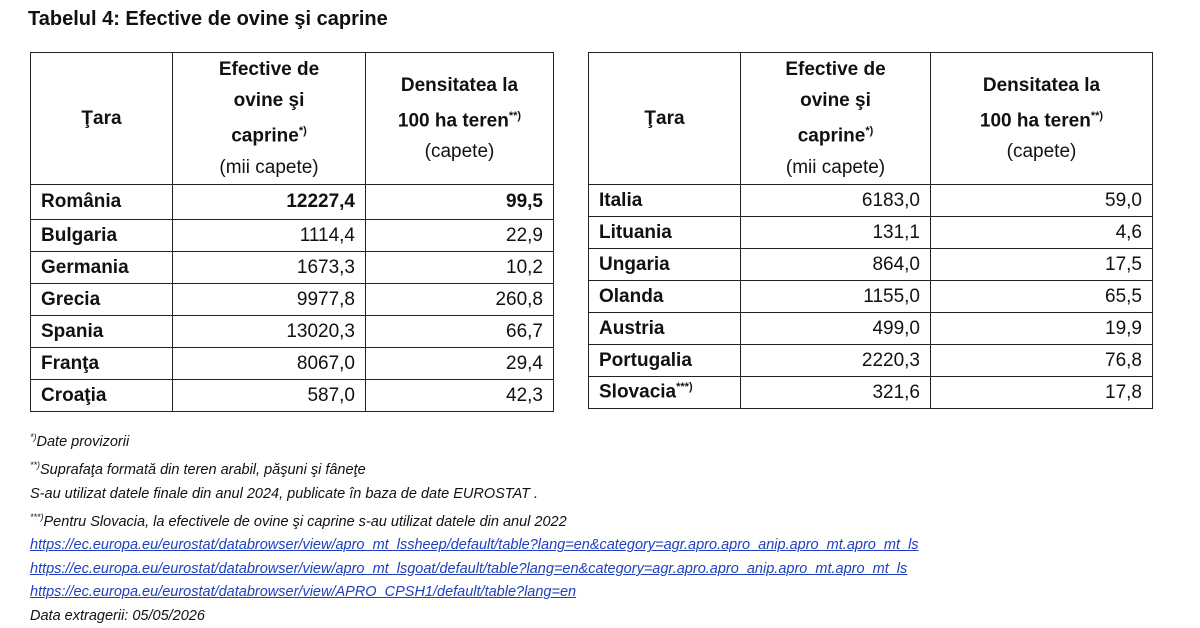 The height and width of the screenshot is (628, 1200). What do you see at coordinates (269, 235) in the screenshot?
I see `headcount-cell: 1114,4` at bounding box center [269, 235].